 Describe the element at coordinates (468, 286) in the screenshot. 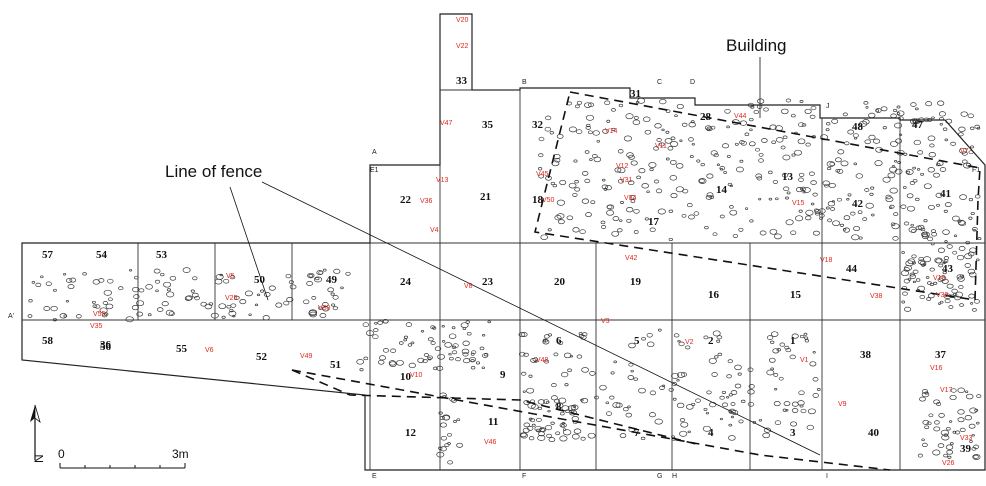

I see `find-number: V8` at that location.